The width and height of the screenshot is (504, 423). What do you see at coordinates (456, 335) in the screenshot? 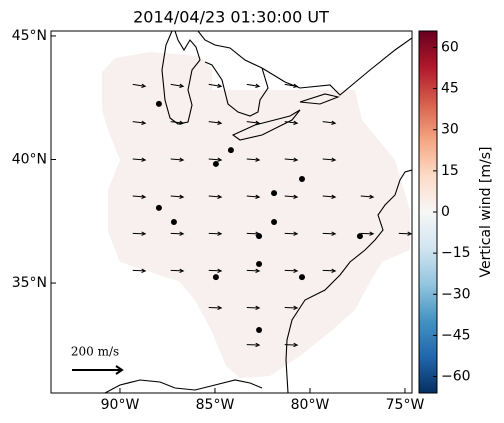
I see `colorbar-tick-label: −45` at bounding box center [456, 335].